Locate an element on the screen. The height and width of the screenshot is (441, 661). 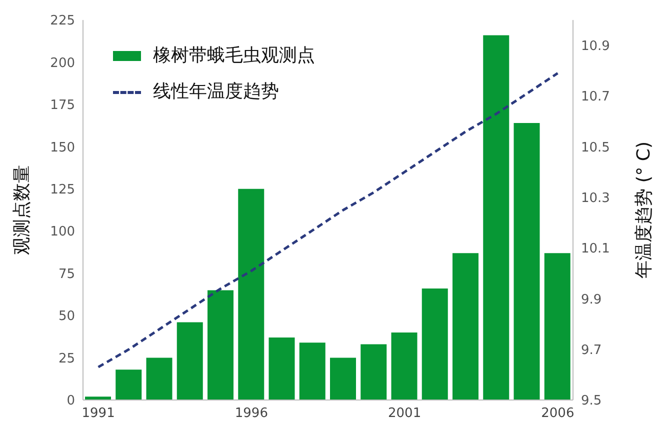
y-tick-label: 0 is located at coordinates (70, 401).